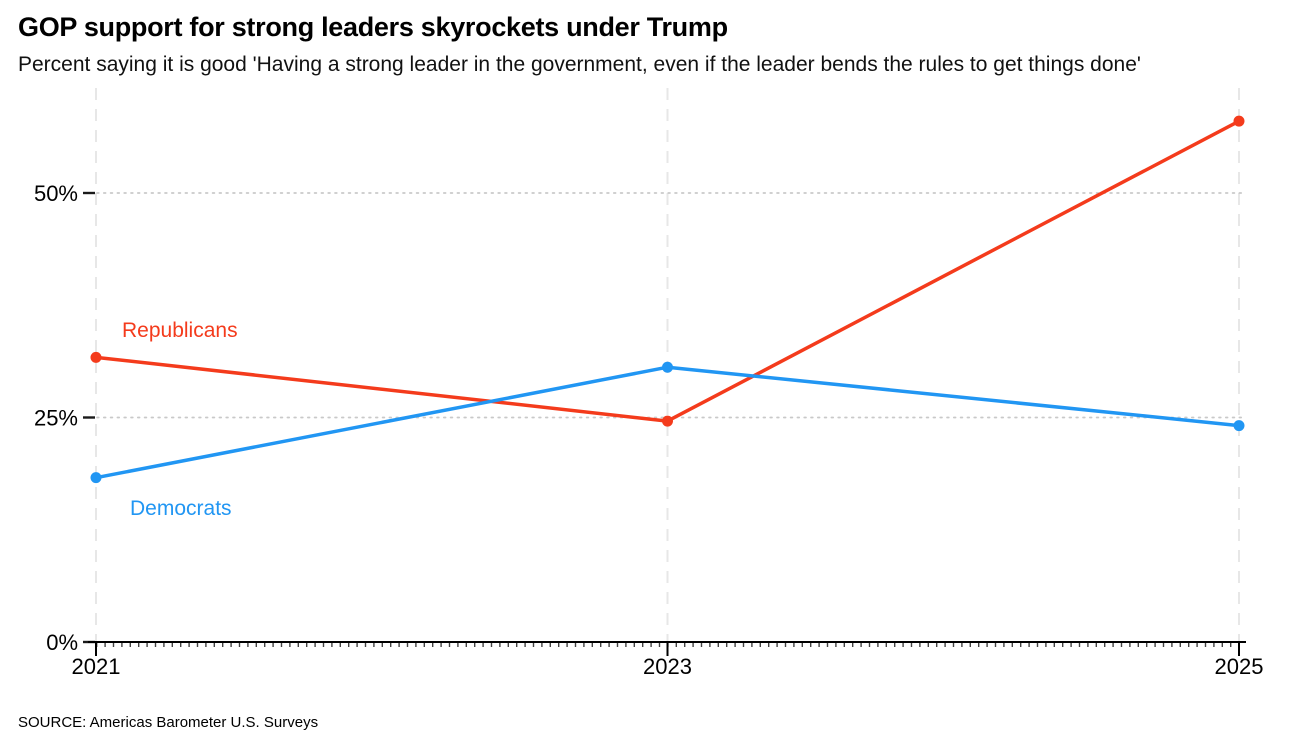 Image resolution: width=1292 pixels, height=746 pixels. What do you see at coordinates (168, 722) in the screenshot?
I see `source-note: SOURCE: Americas Barometer U.S. Surveys` at bounding box center [168, 722].